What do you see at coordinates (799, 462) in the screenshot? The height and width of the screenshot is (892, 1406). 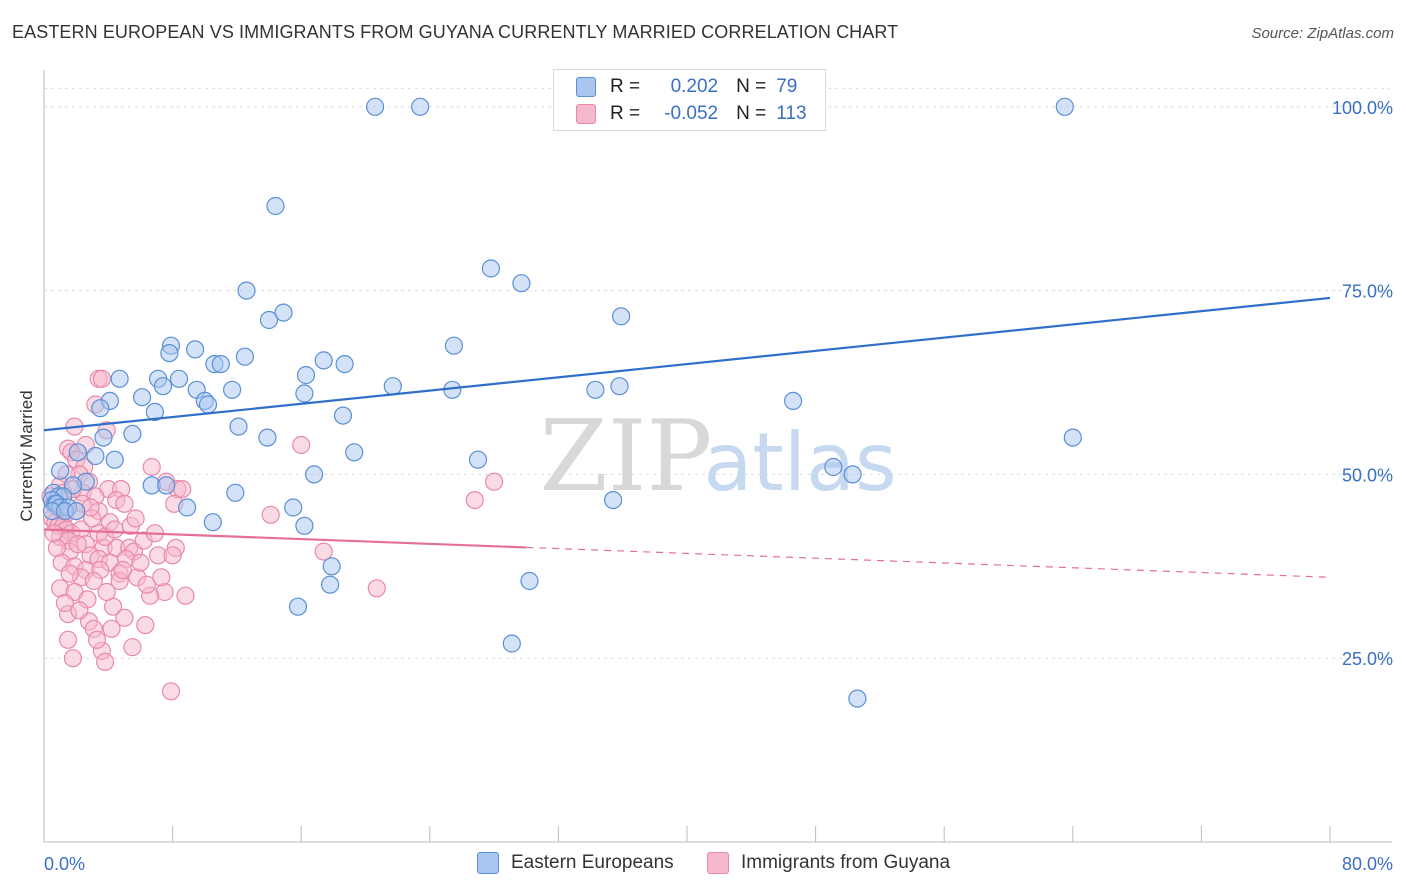 I see `watermark-atlas: atlas` at bounding box center [799, 462].